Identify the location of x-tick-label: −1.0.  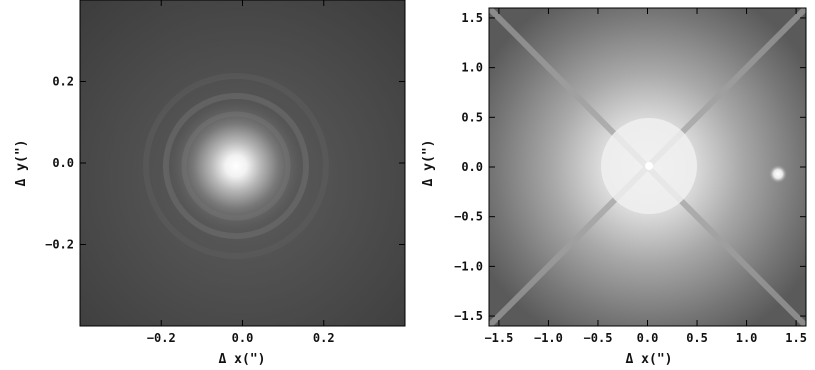
(548, 338).